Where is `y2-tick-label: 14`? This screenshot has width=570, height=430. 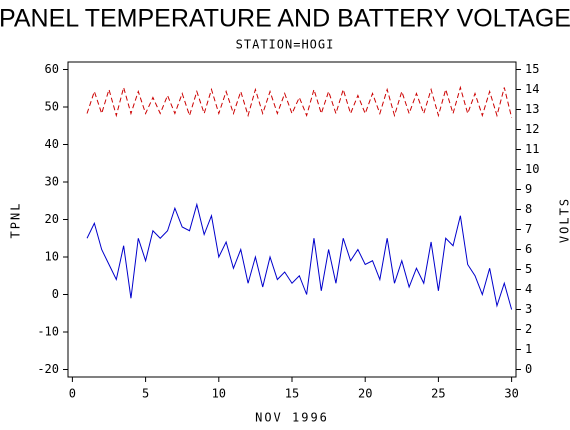 y2-tick-label: 14 is located at coordinates (532, 89).